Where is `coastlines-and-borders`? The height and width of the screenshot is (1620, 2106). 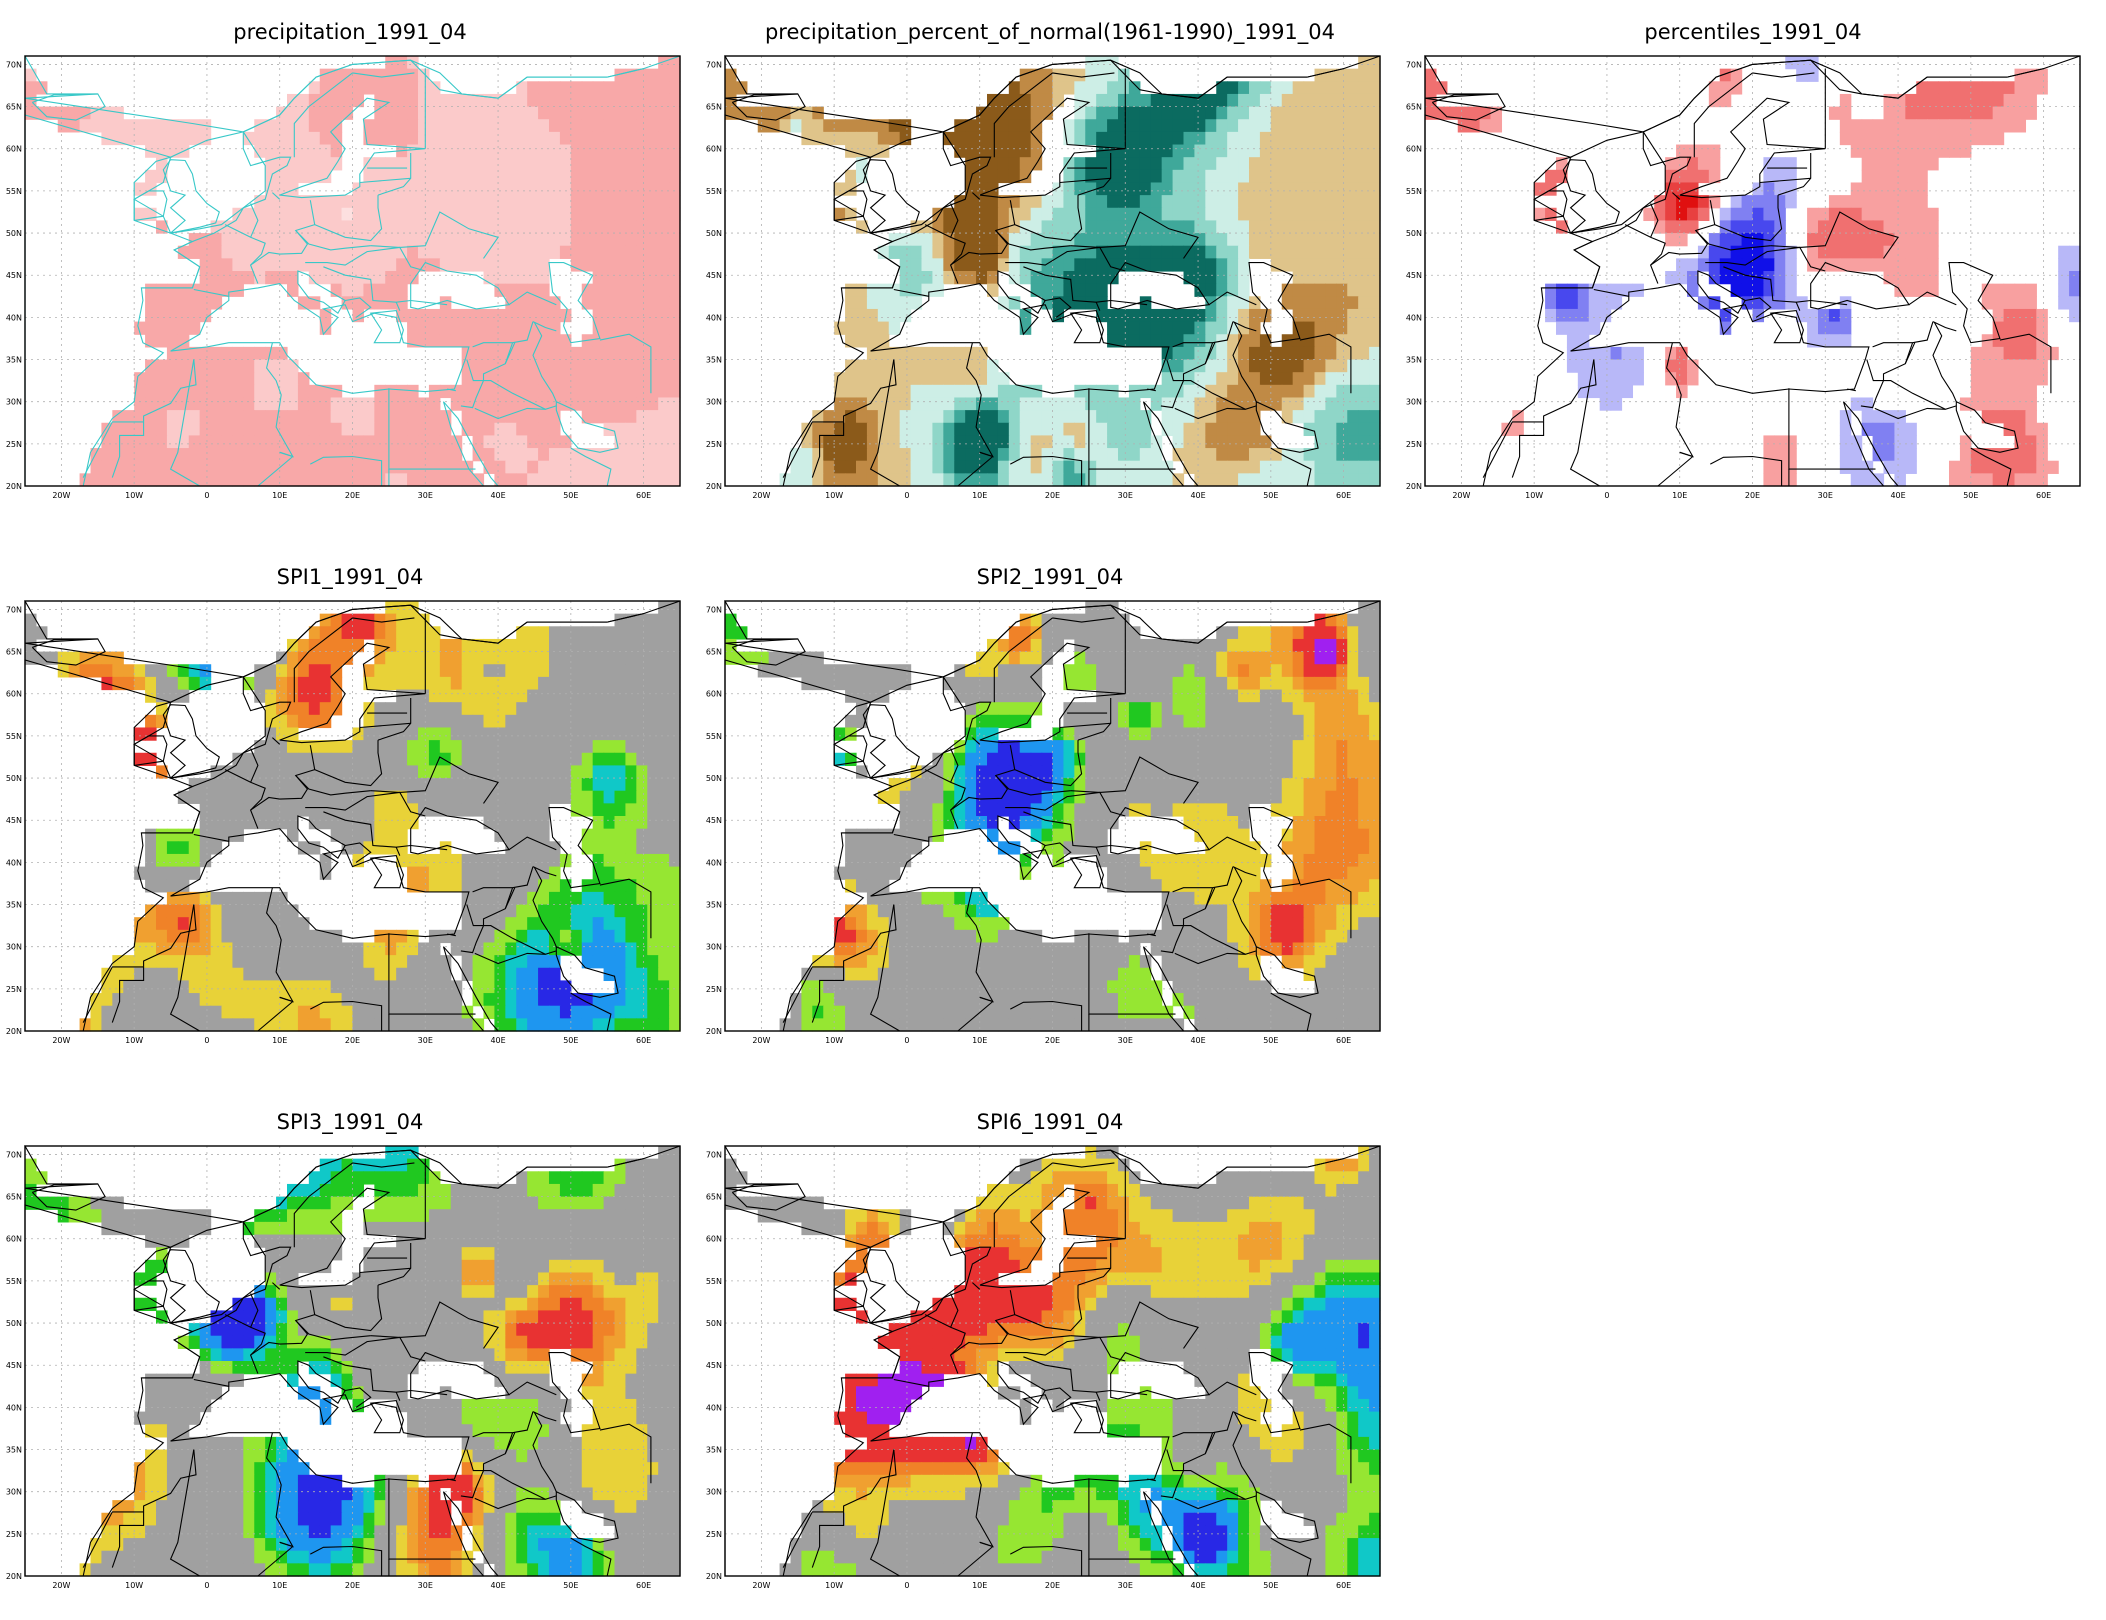
coastlines-and-borders is located at coordinates (1052, 271).